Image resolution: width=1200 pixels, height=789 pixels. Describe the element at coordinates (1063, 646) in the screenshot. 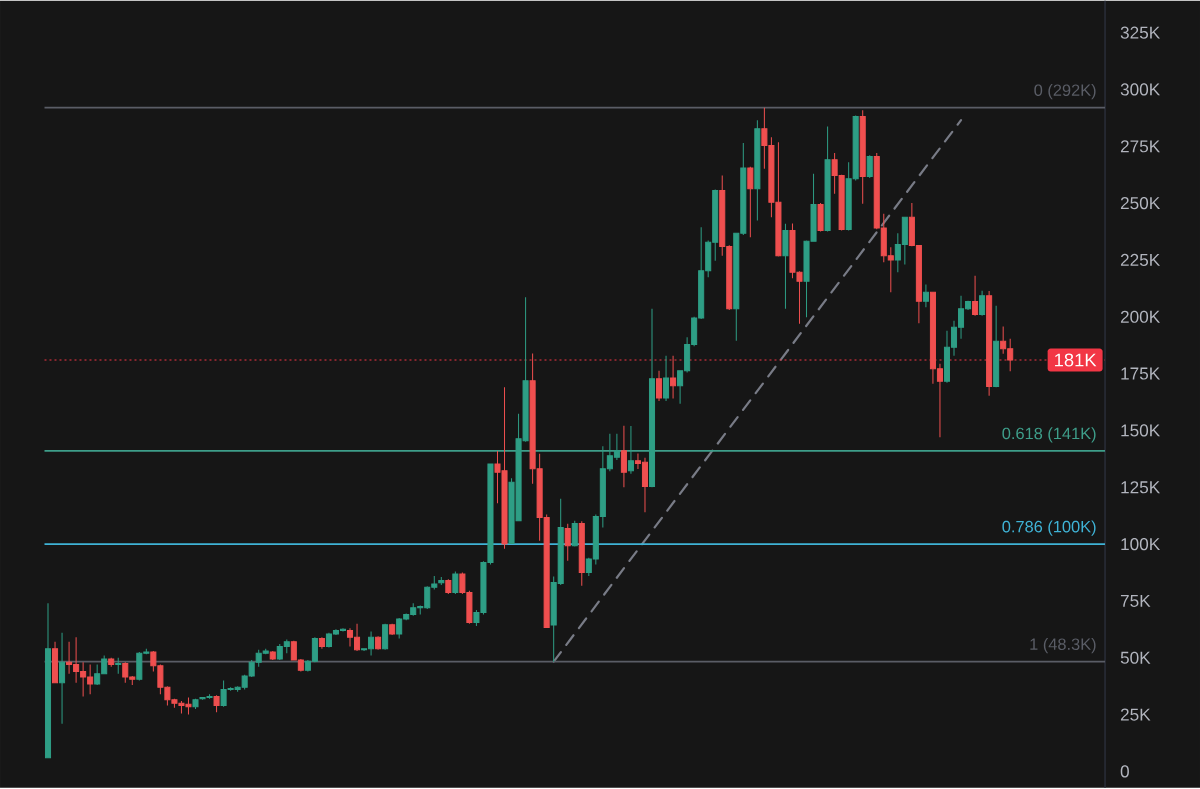

I see `ref-line-label: 1 (48.3K)` at that location.